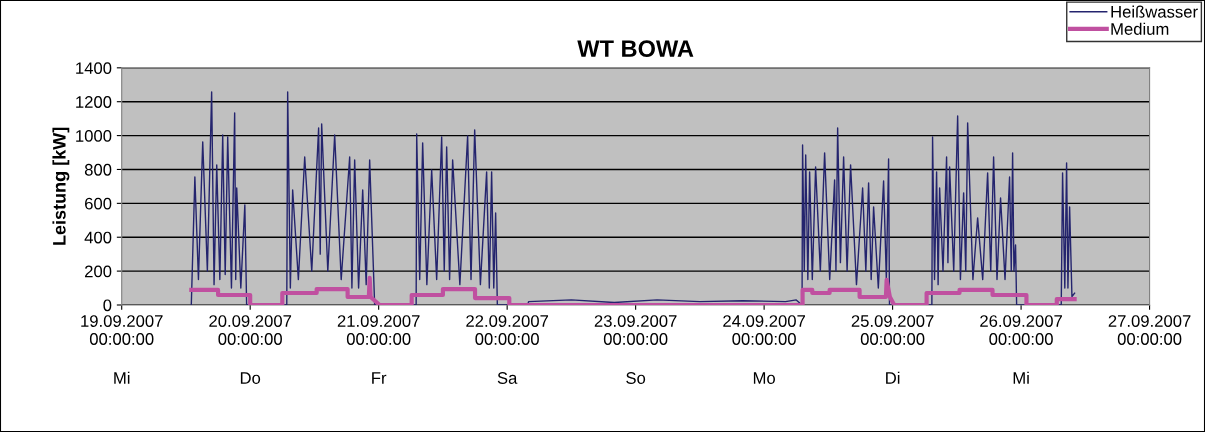 The image size is (1205, 432). I want to click on text: Fr, so click(379, 378).